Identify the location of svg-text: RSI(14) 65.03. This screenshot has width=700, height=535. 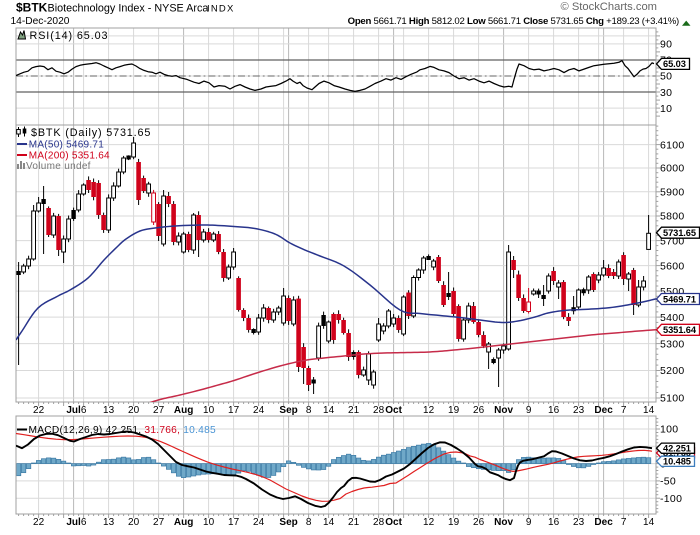
(69, 36).